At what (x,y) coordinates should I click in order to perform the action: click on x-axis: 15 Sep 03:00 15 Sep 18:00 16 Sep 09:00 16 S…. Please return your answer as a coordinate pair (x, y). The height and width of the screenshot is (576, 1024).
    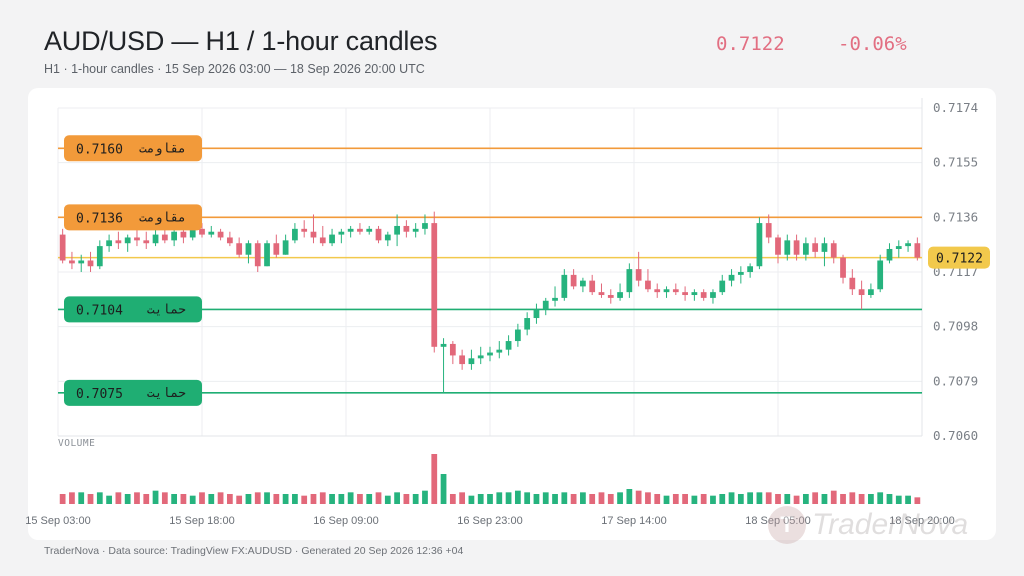
    Looking at the image, I should click on (489, 521).